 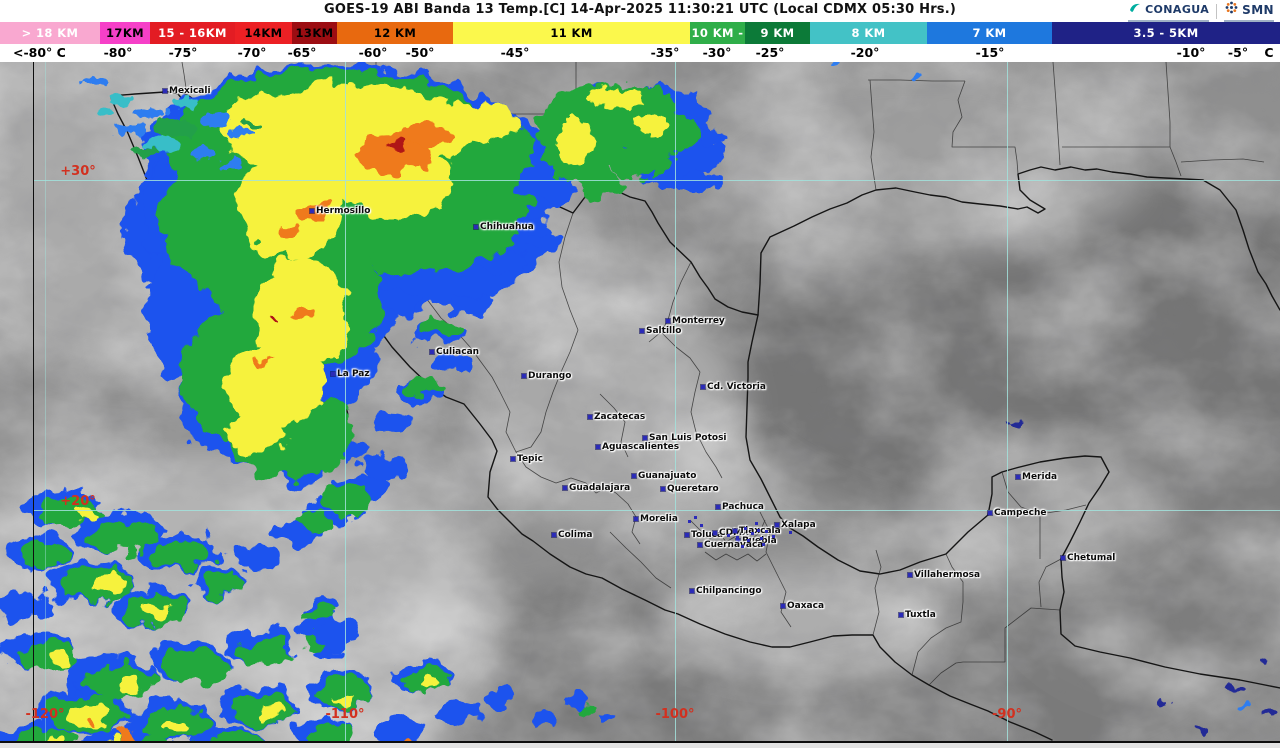 What do you see at coordinates (795, 525) in the screenshot?
I see `city-marker: Xalapa` at bounding box center [795, 525].